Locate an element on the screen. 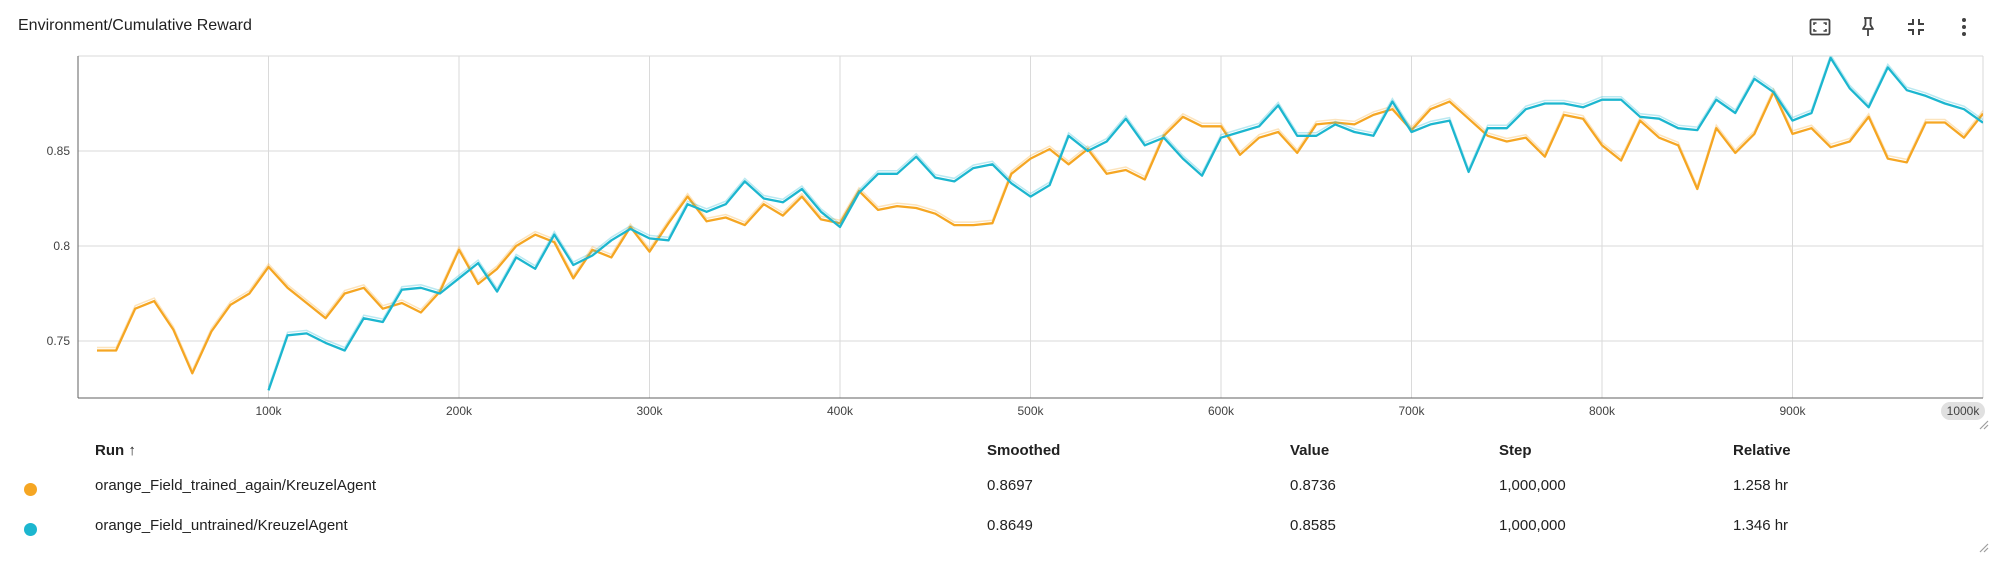 The height and width of the screenshot is (568, 1995). collapse-icon is located at coordinates (1916, 27).